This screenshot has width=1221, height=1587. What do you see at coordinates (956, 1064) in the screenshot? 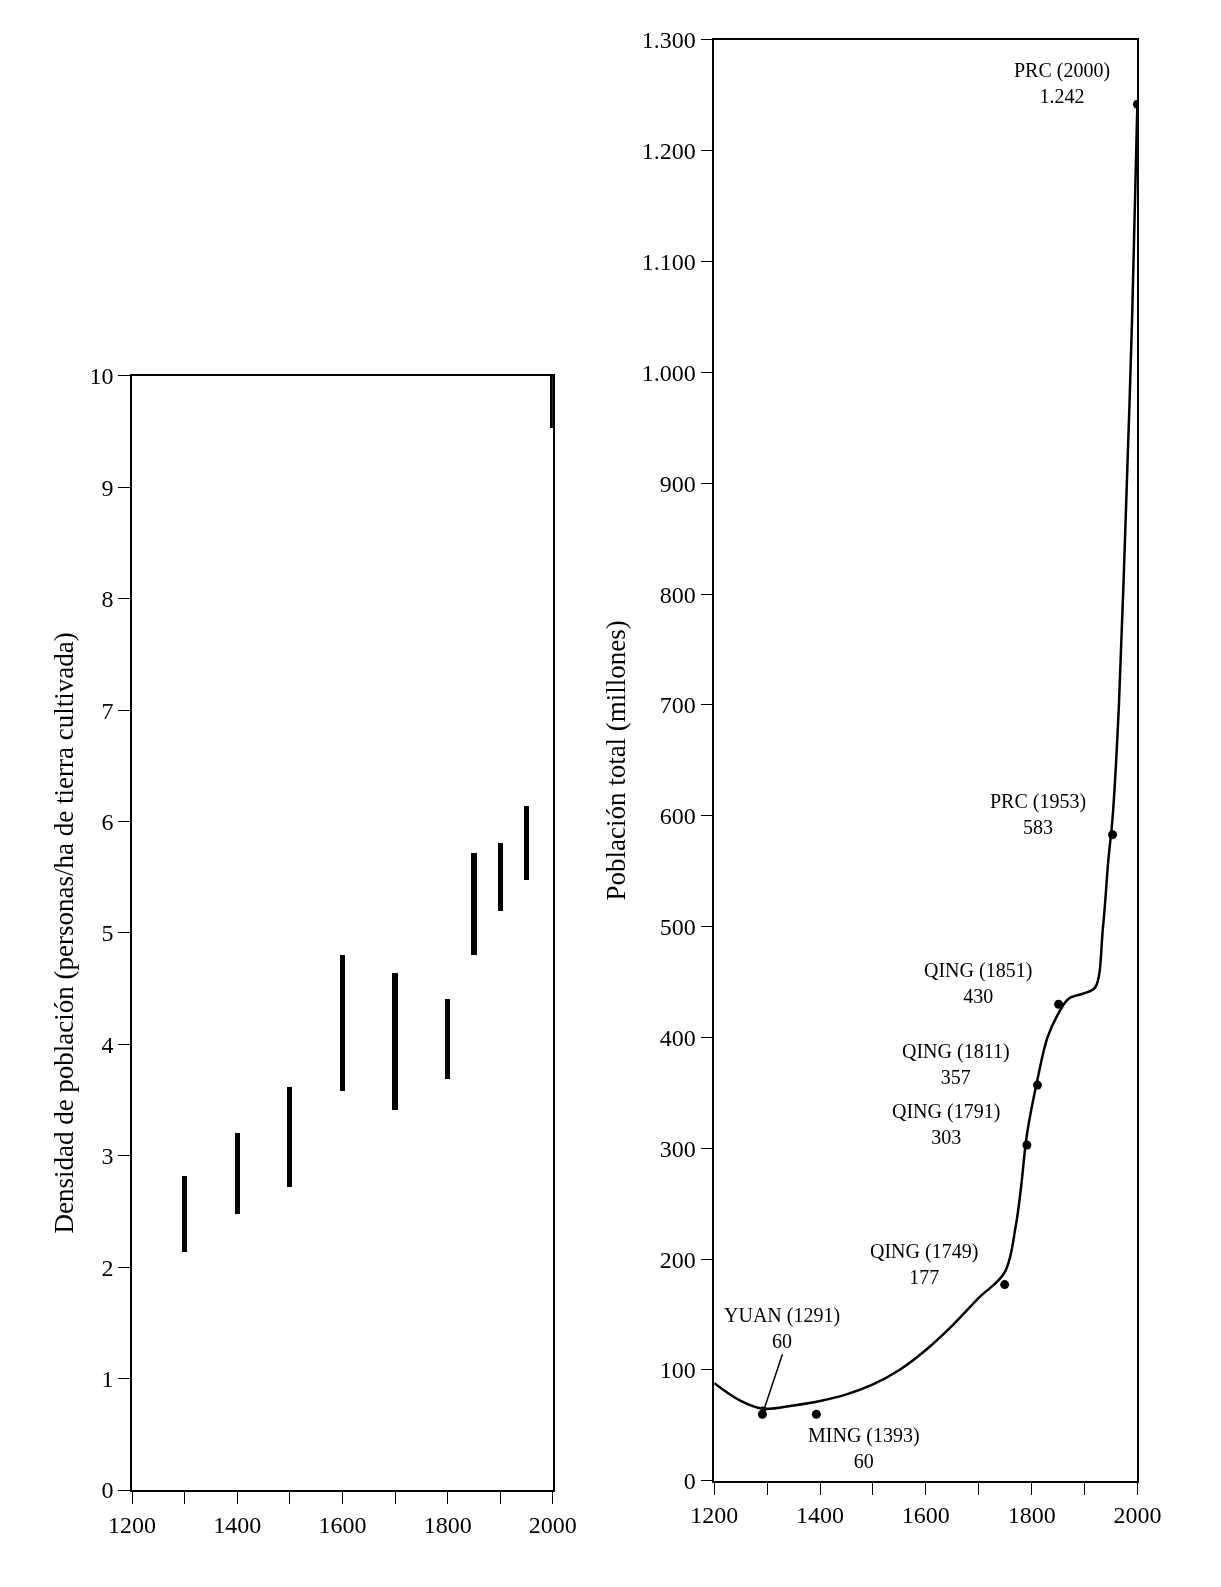
I see `annotation: QING (1811) 357` at bounding box center [956, 1064].